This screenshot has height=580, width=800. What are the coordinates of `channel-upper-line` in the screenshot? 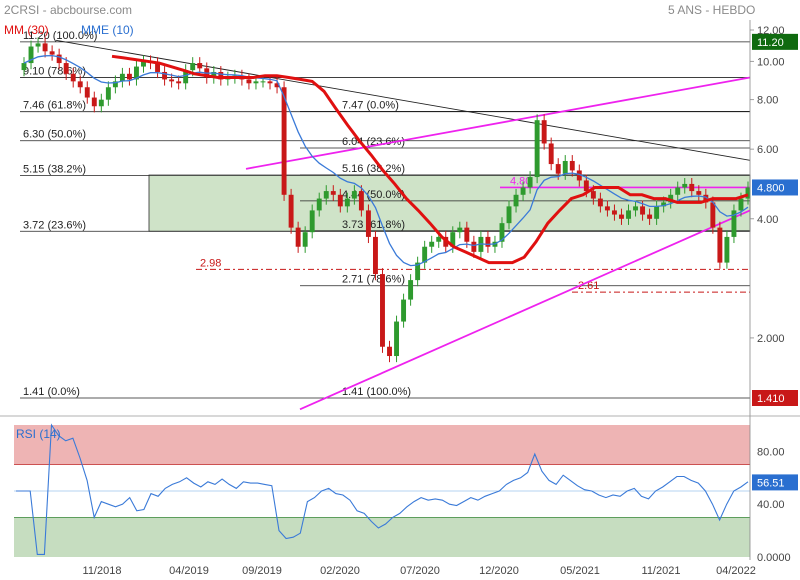 It's located at (498, 123).